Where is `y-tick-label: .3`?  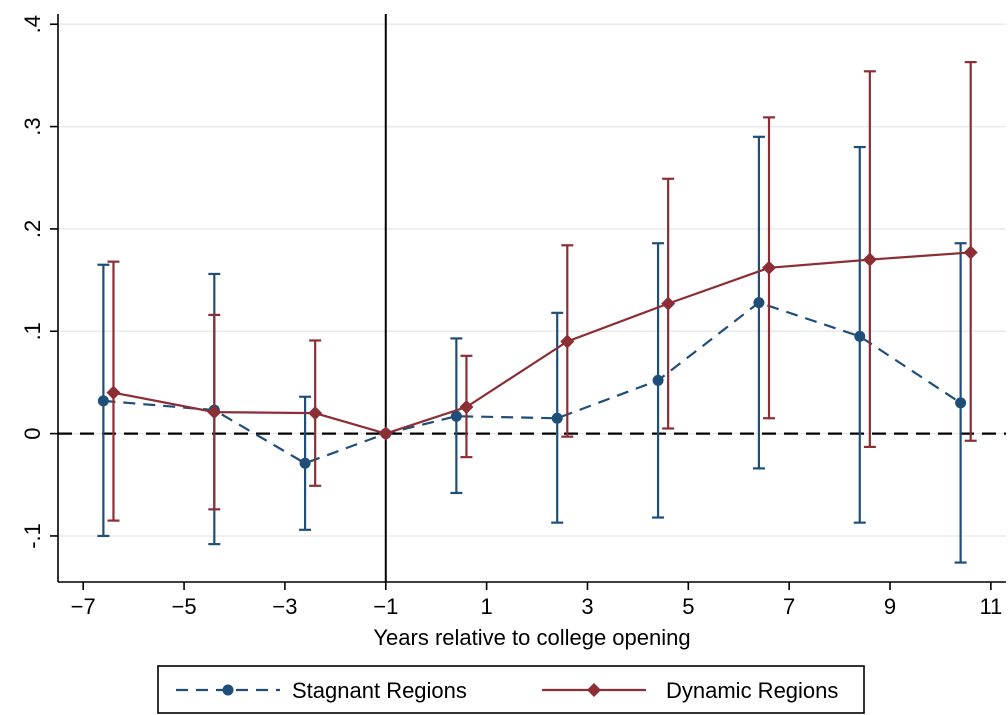
y-tick-label: .3 is located at coordinates (32, 126).